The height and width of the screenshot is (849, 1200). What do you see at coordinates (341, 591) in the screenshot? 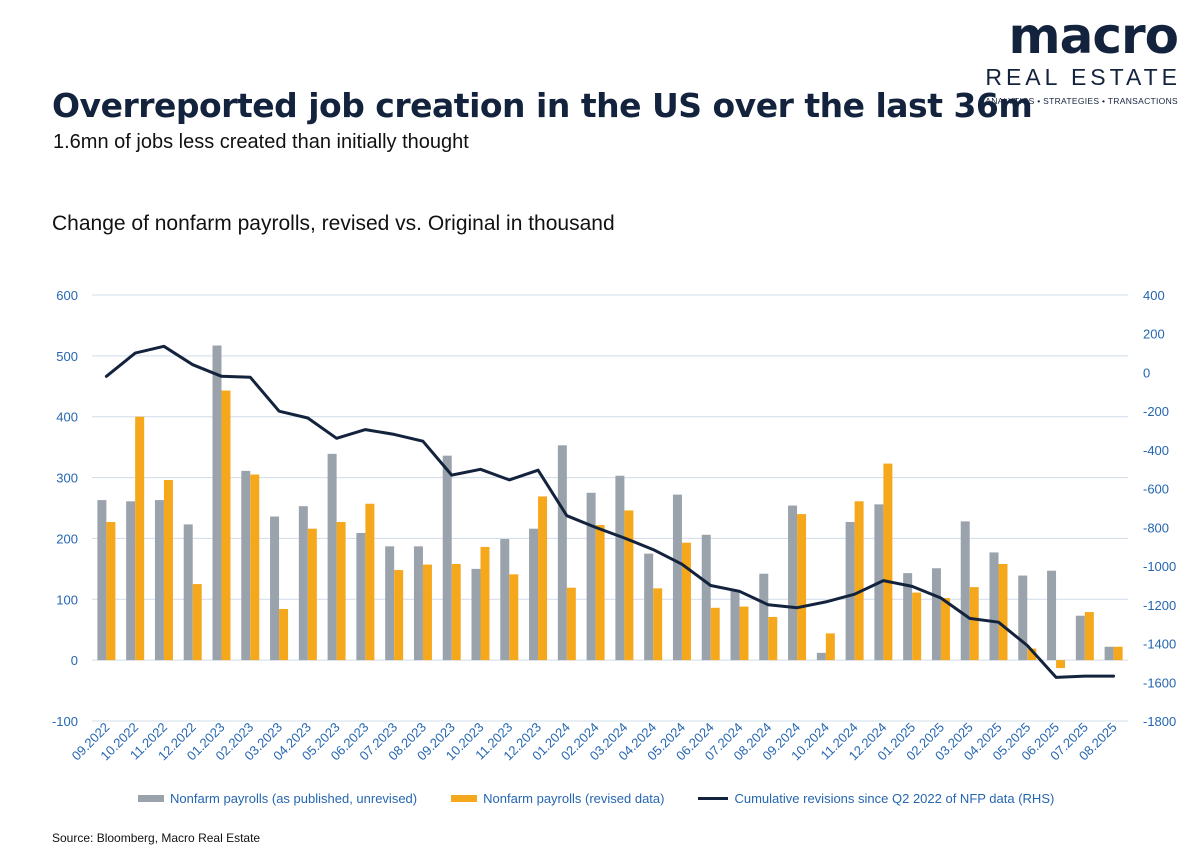
I see `bar-revised-05.2023` at bounding box center [341, 591].